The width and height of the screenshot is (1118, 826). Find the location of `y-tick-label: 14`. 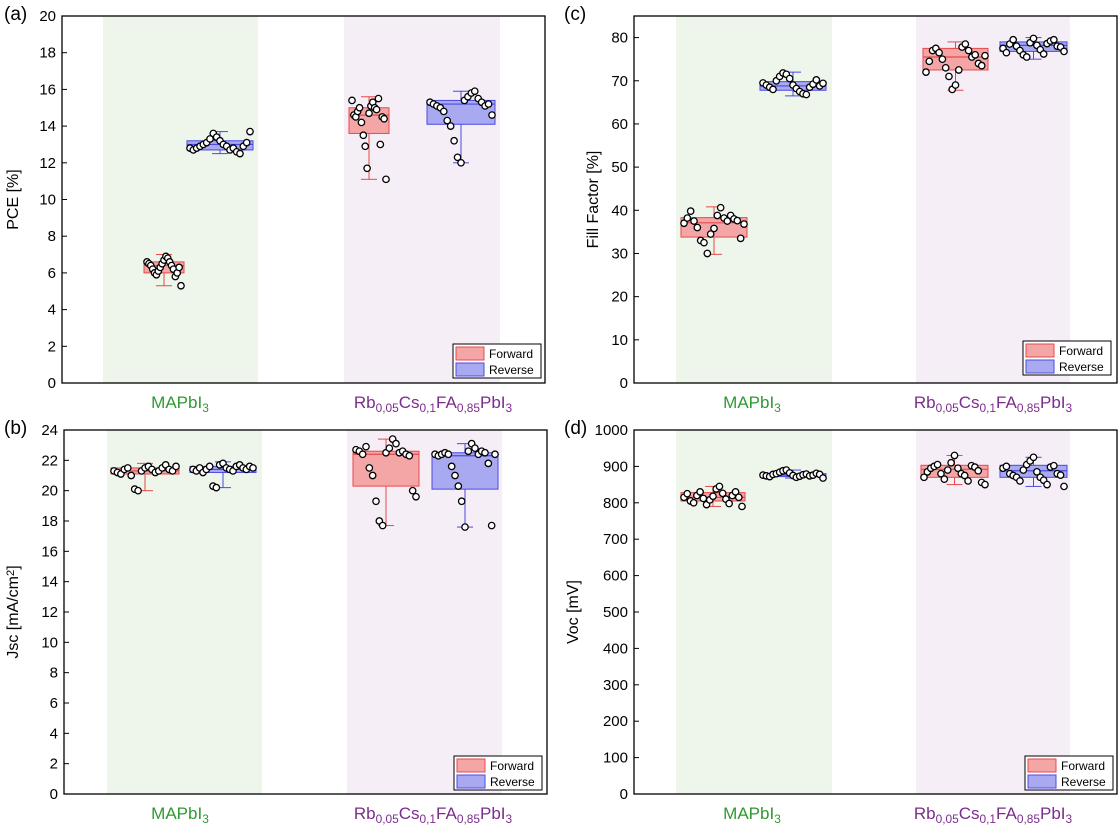

y-tick-label: 14 is located at coordinates (49, 582).